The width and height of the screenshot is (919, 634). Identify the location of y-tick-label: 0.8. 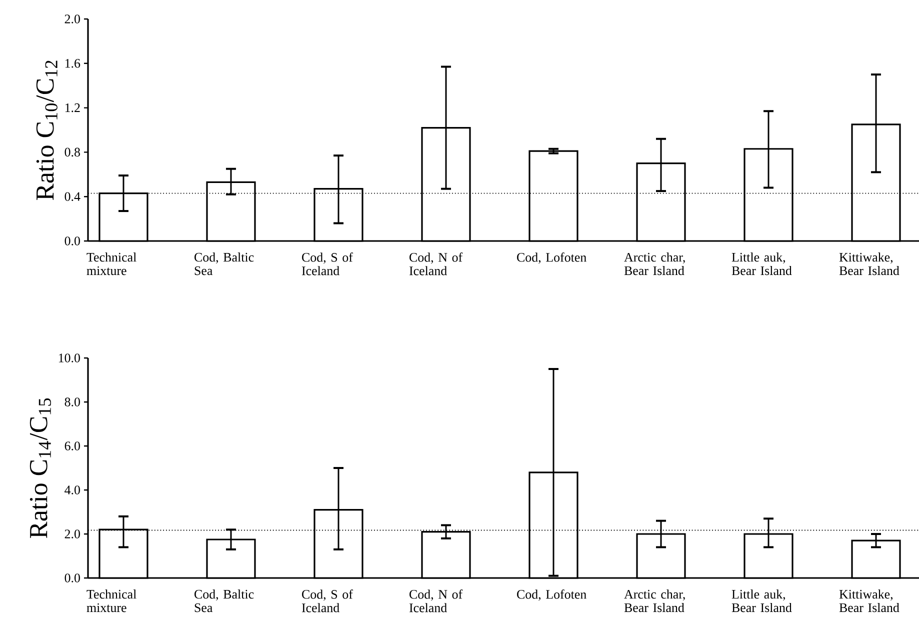
(72, 152).